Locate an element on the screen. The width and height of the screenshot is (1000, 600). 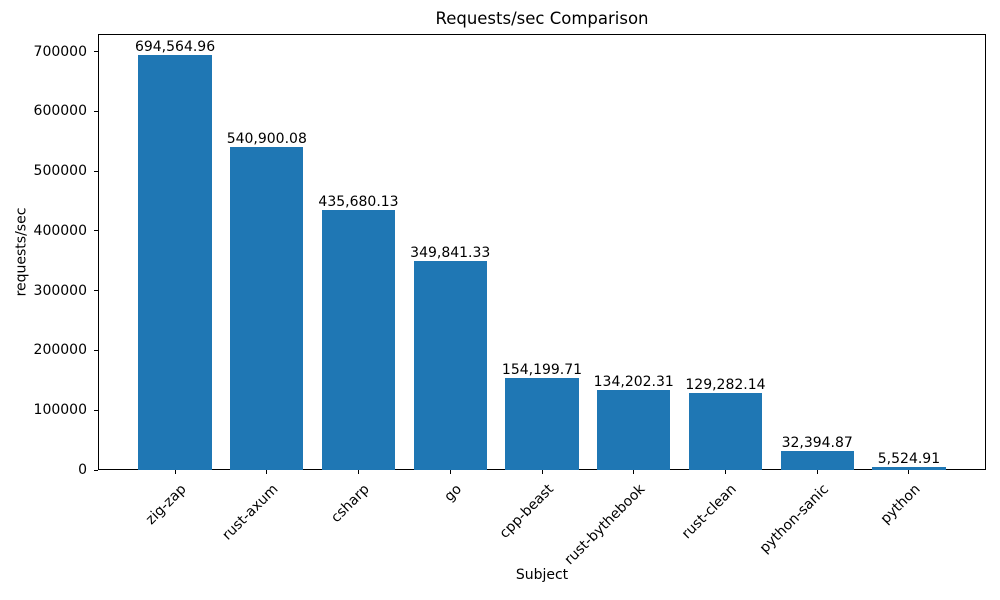
y-tick-label: 300000 is located at coordinates (60, 290).